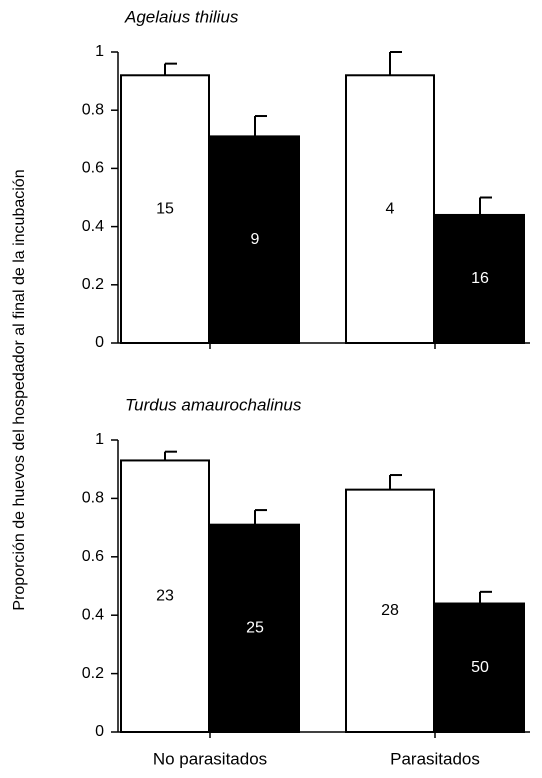 This screenshot has width=542, height=778. I want to click on x-tick-label: Parasitados, so click(435, 758).